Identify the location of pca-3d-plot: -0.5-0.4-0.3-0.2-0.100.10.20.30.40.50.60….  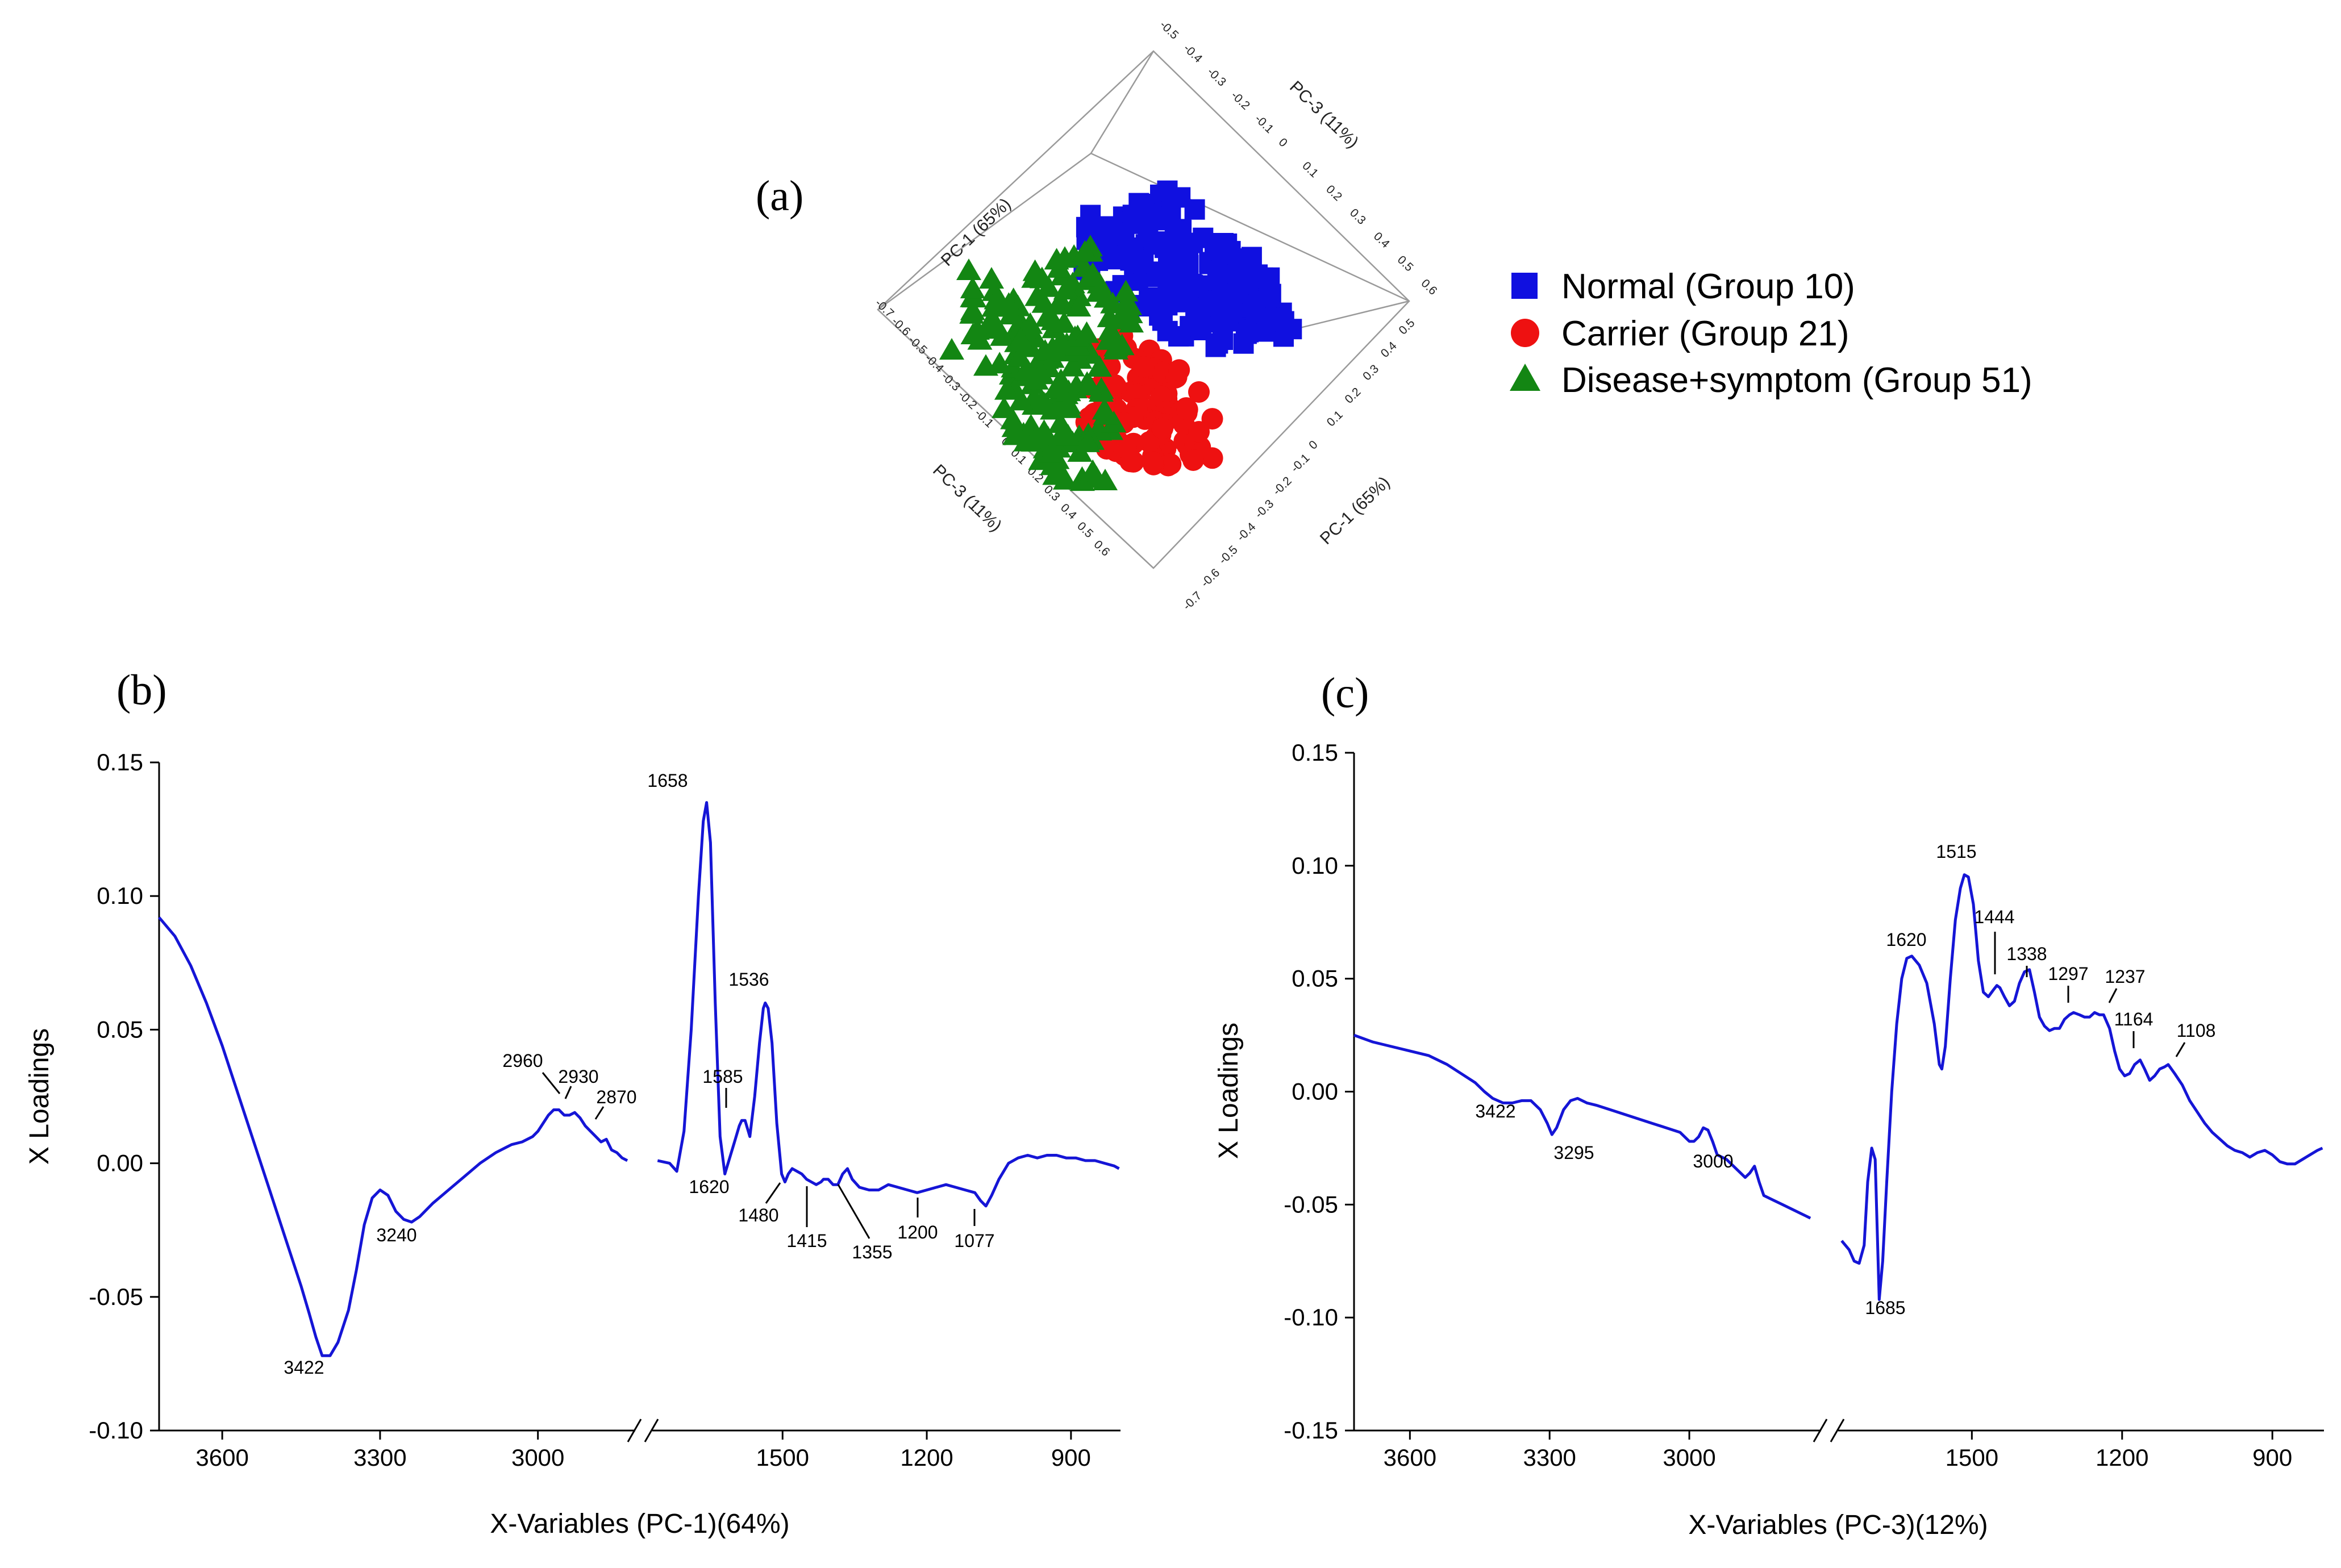
(1155, 315).